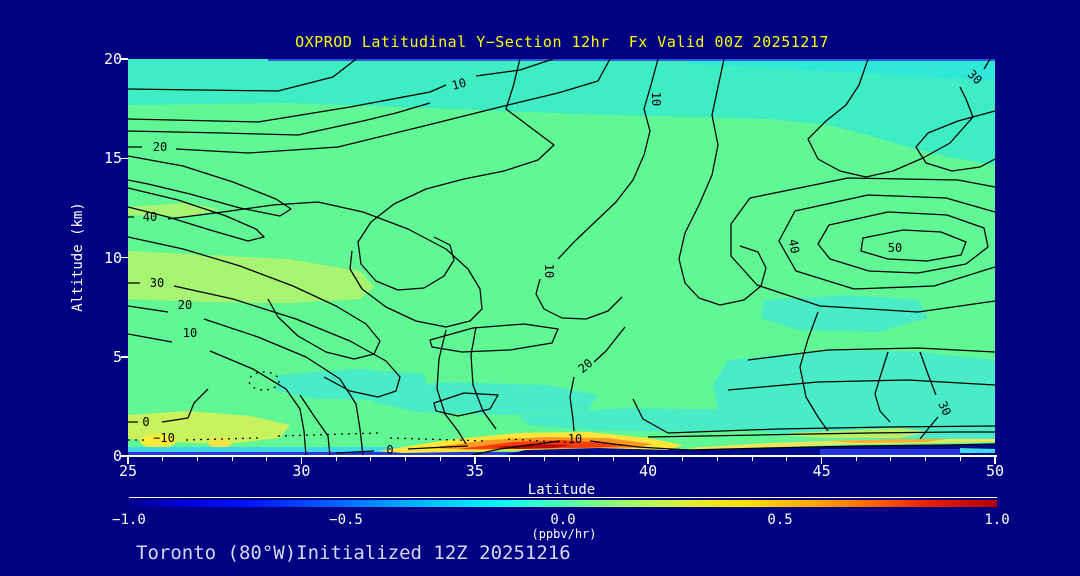 The width and height of the screenshot is (1080, 576). I want to click on y-tick-label: 20, so click(112, 59).